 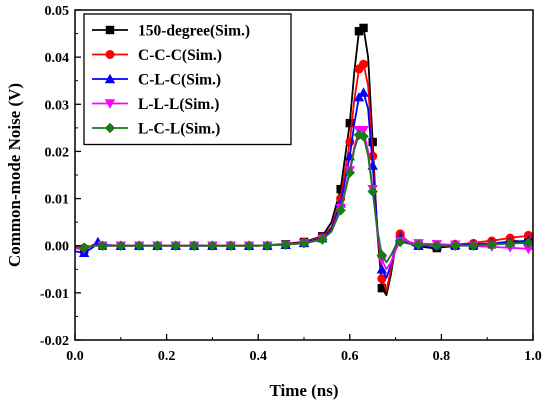 What do you see at coordinates (180, 55) in the screenshot?
I see `legend-label: C-C-C(Sim.)` at bounding box center [180, 55].